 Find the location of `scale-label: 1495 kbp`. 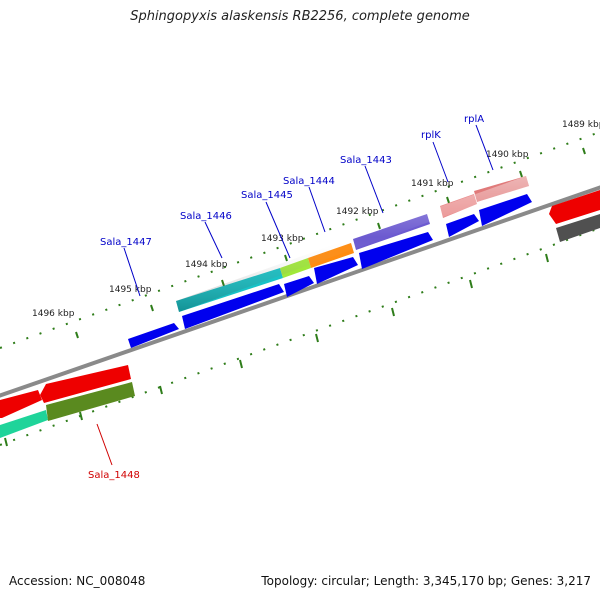

scale-label: 1495 kbp is located at coordinates (130, 290).